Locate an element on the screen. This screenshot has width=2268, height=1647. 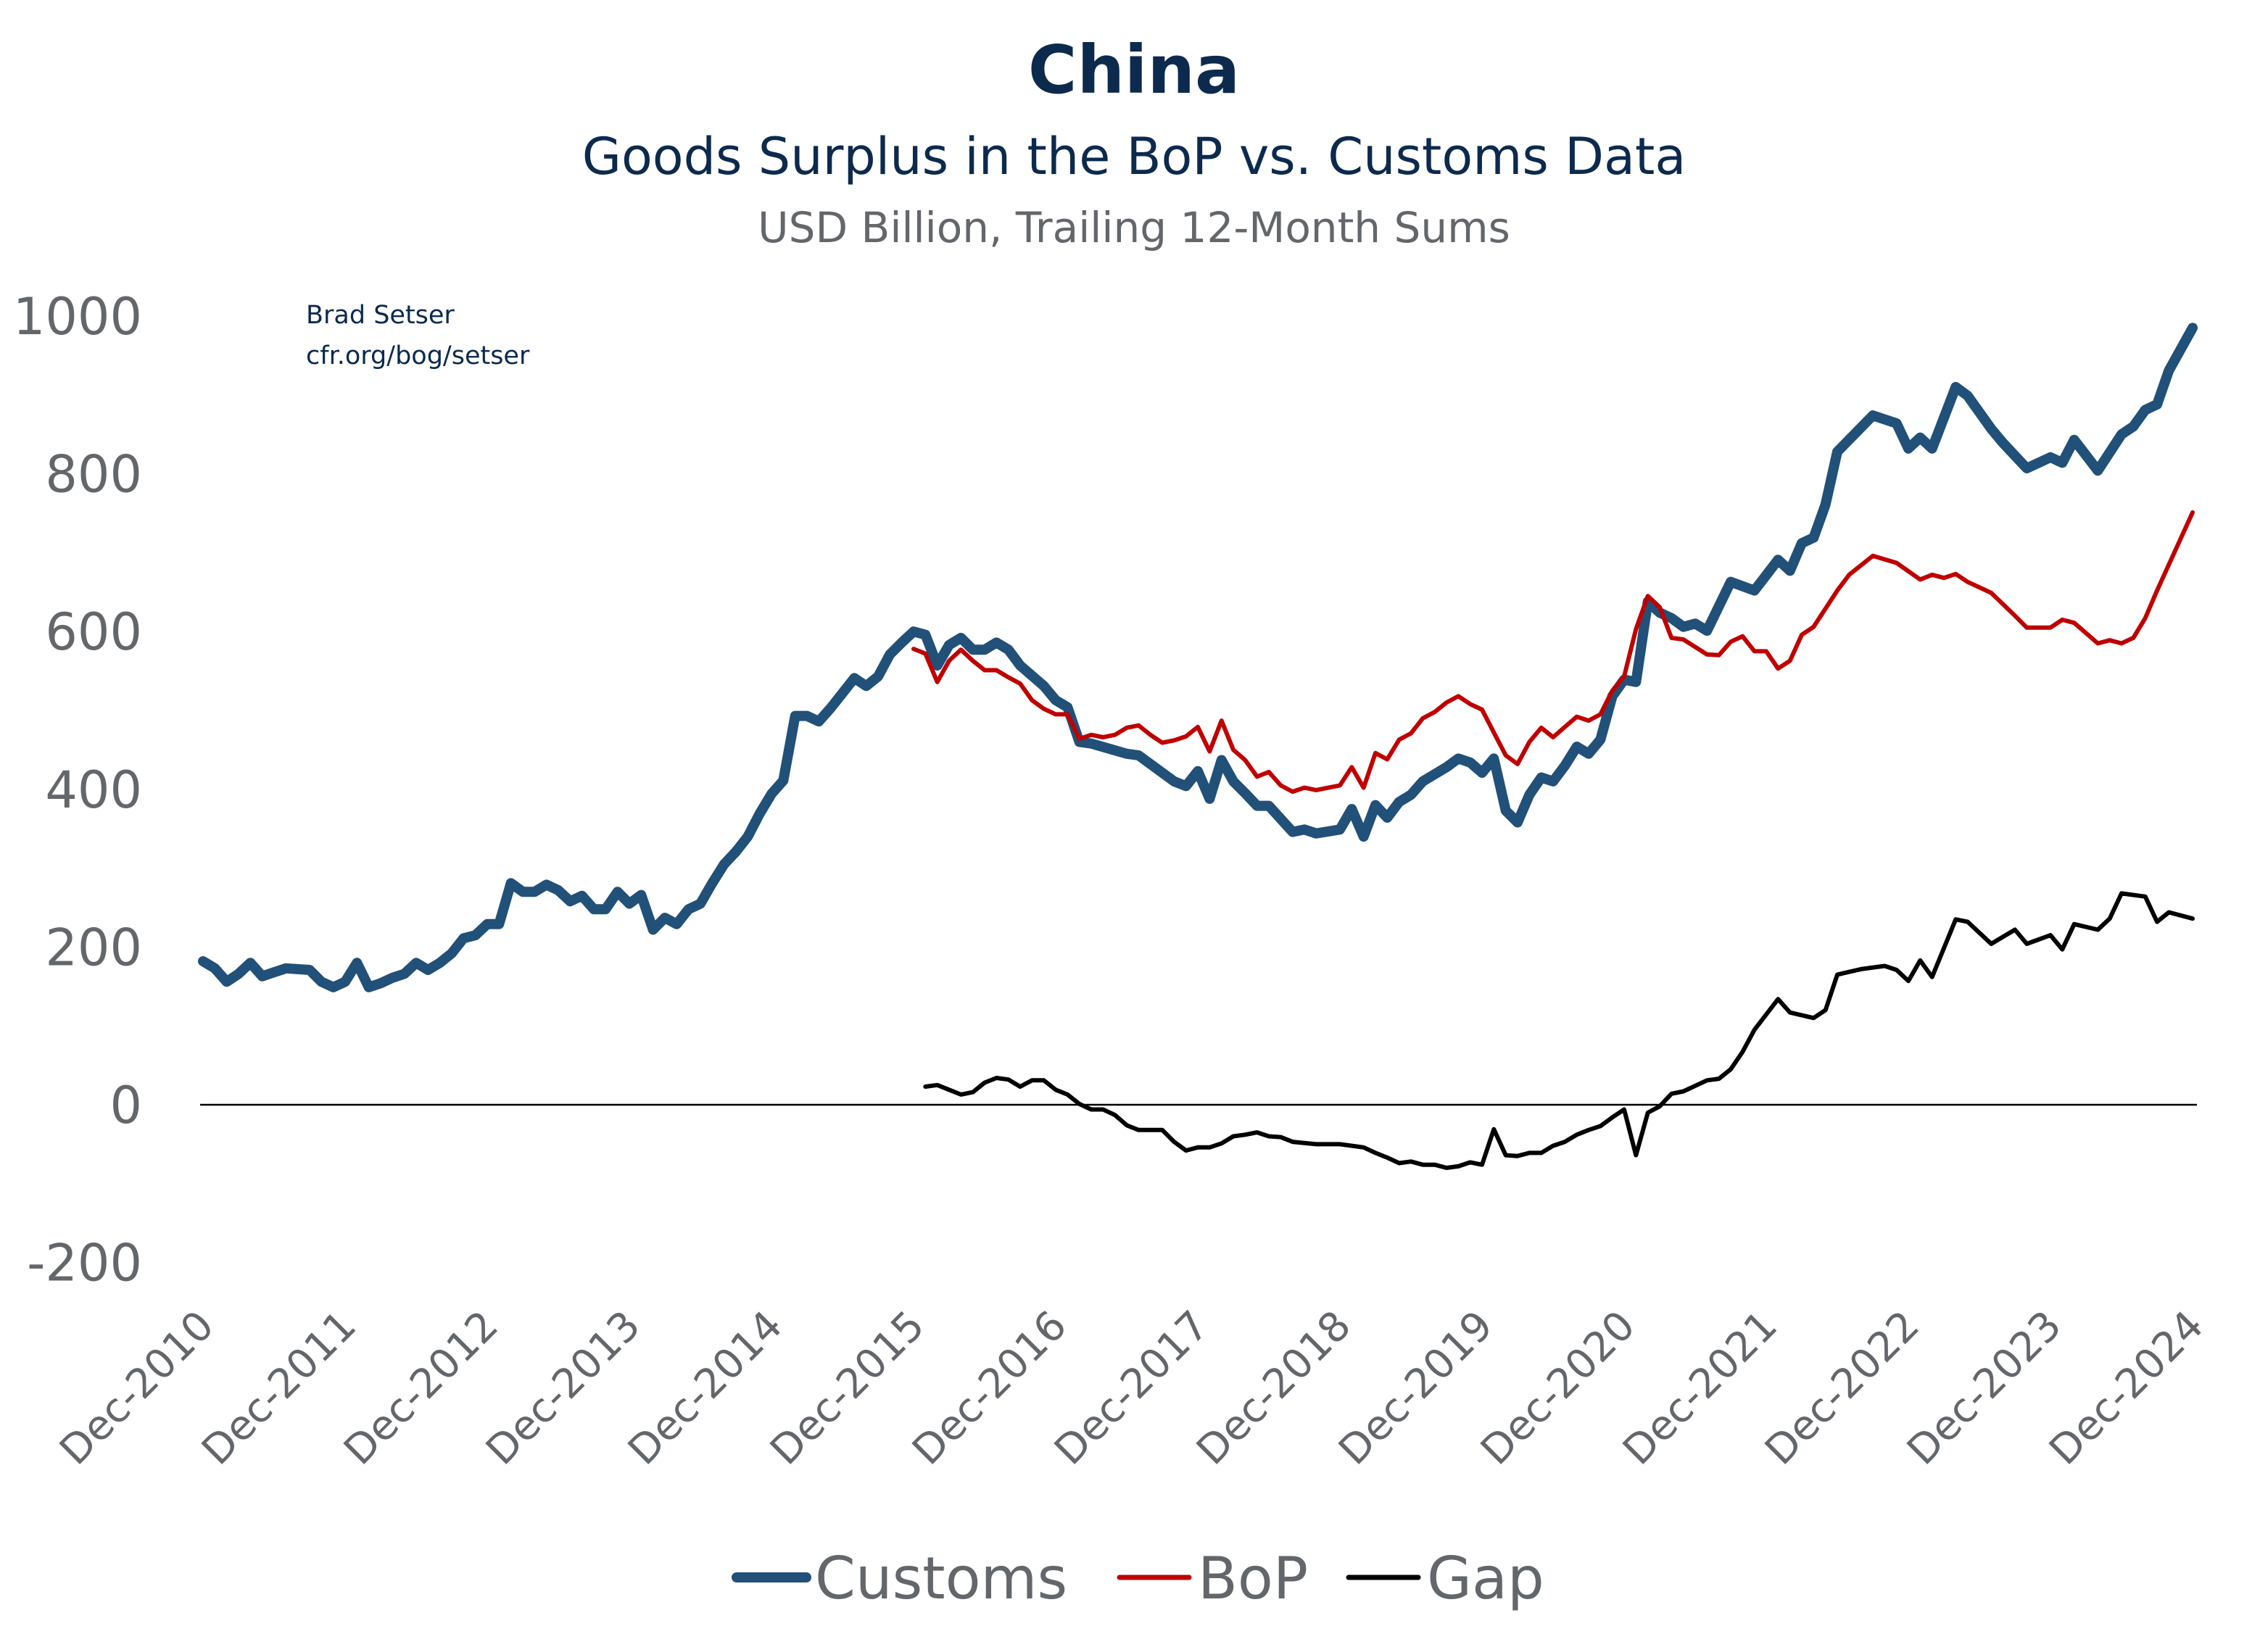
y-tick-label: 800 is located at coordinates (93, 475).